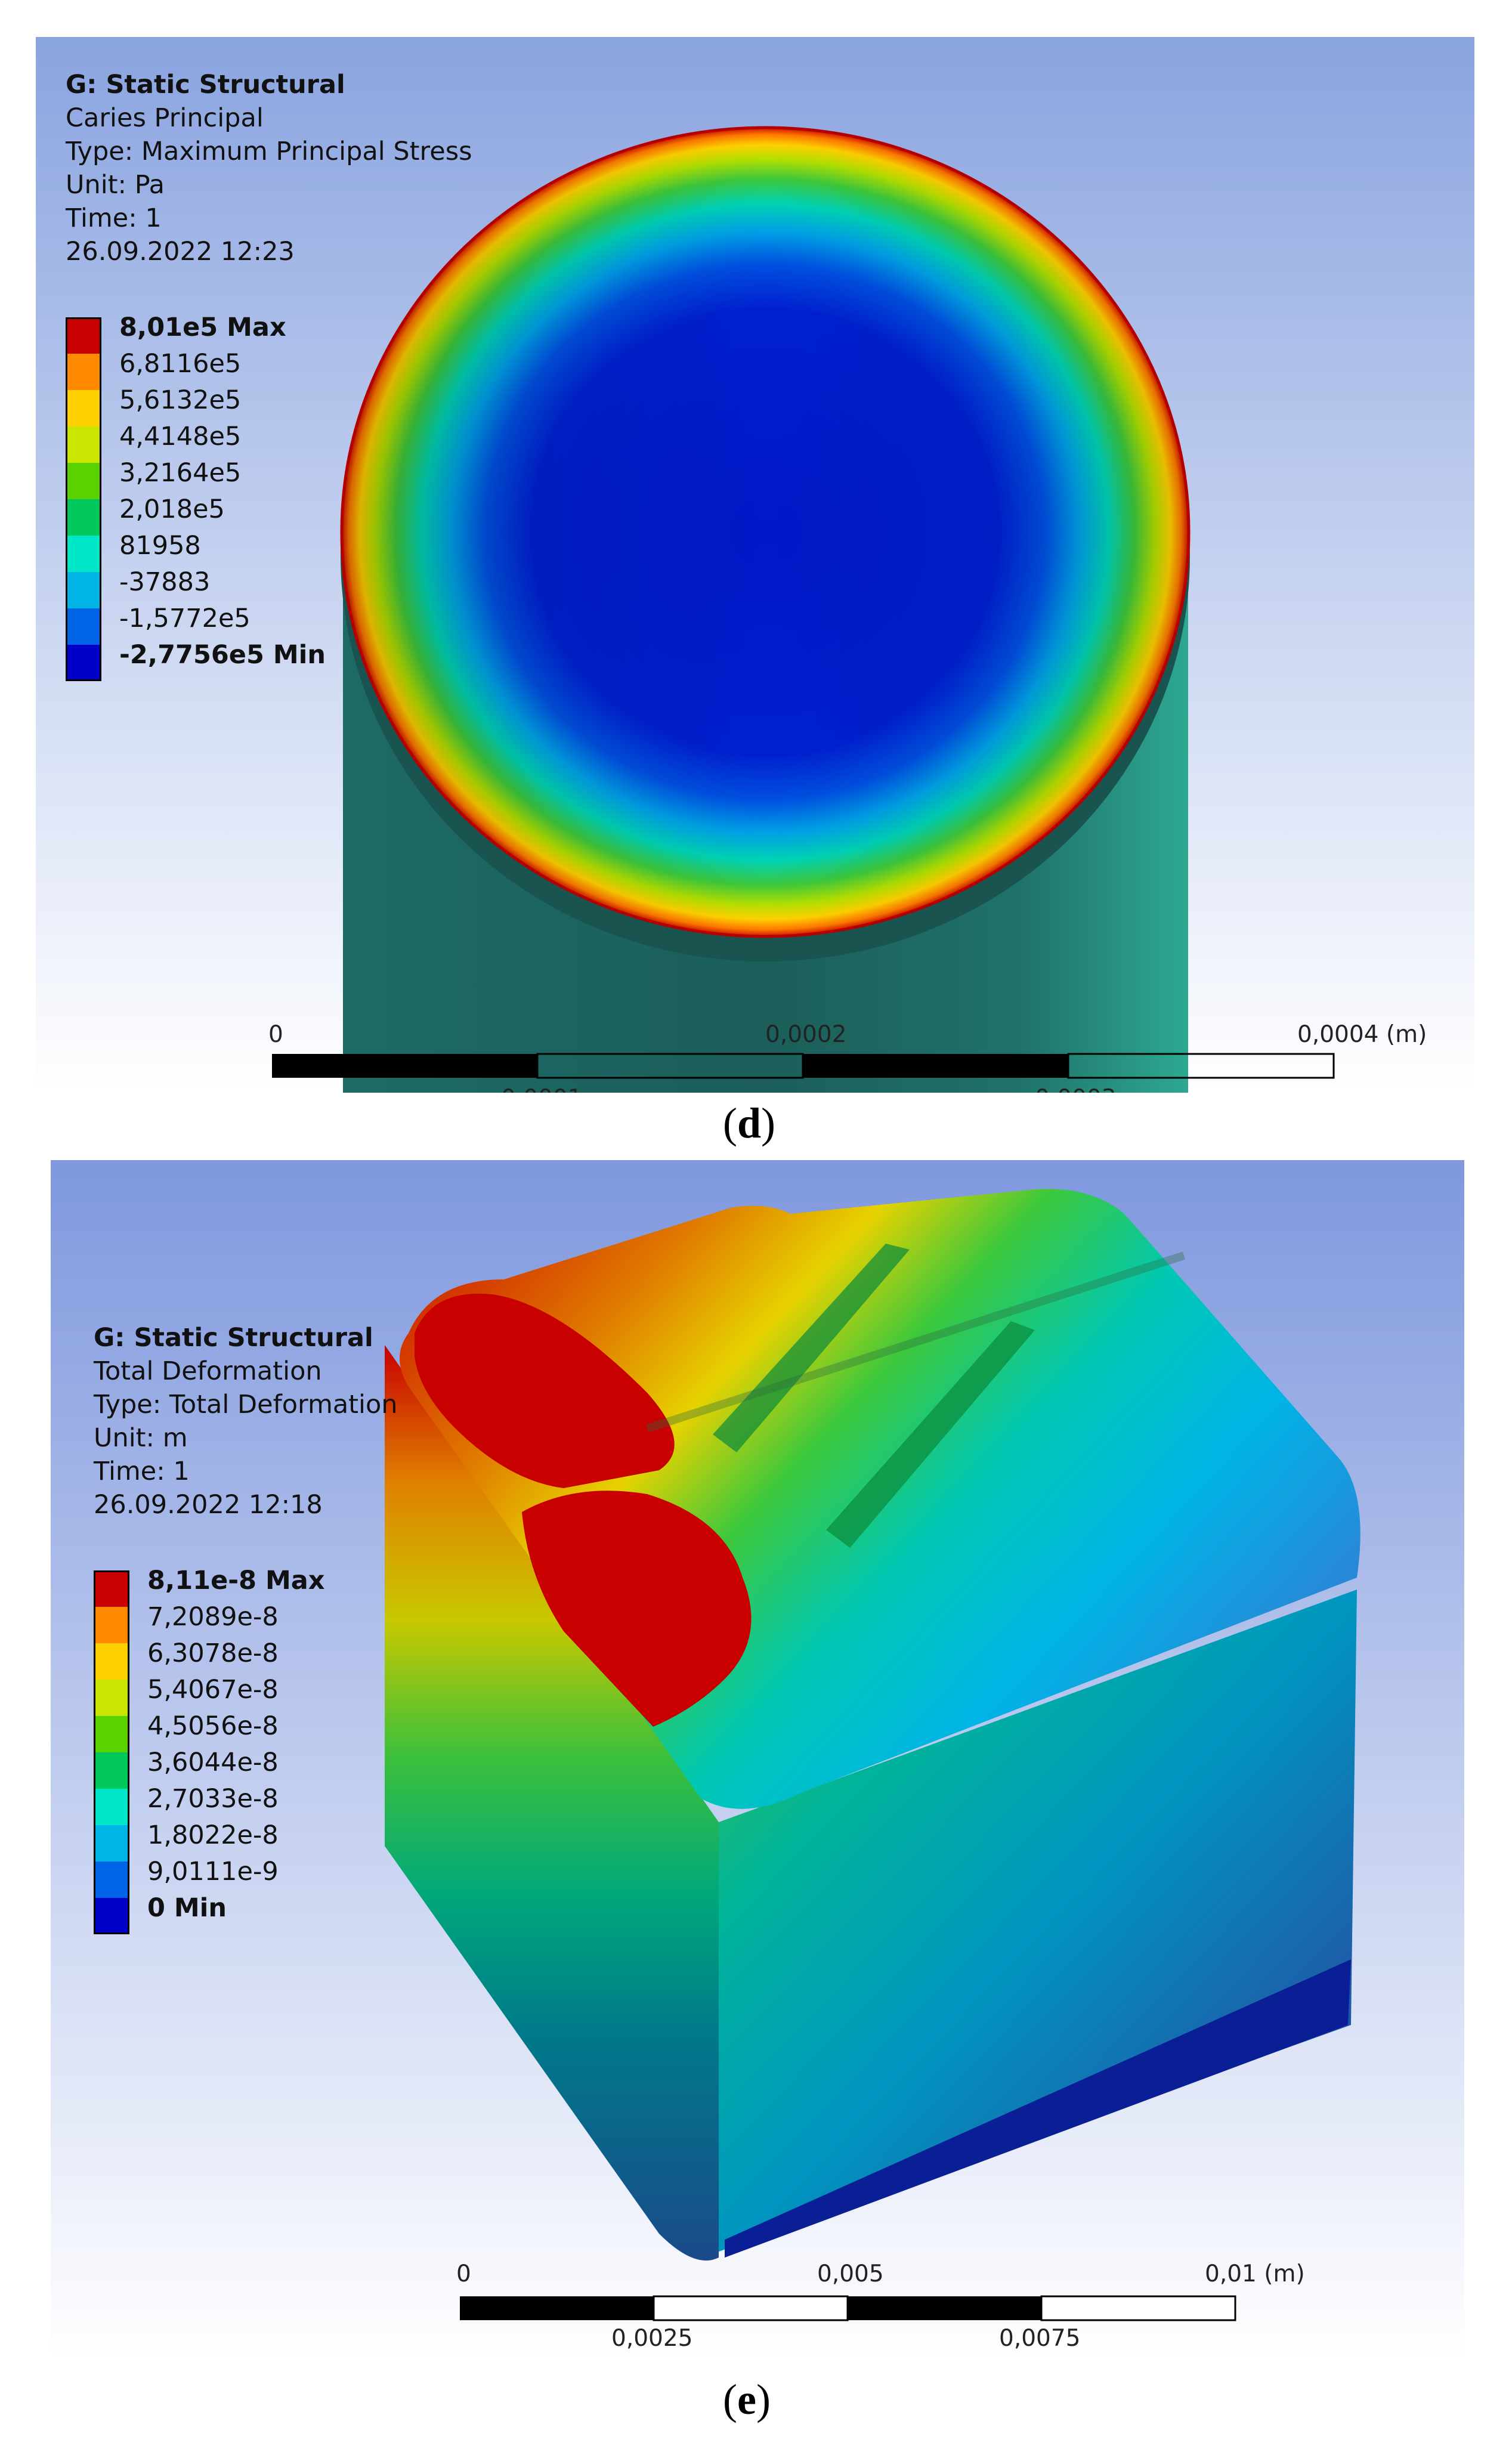  I want to click on result-type: Type: Total Deformation, so click(246, 1405).